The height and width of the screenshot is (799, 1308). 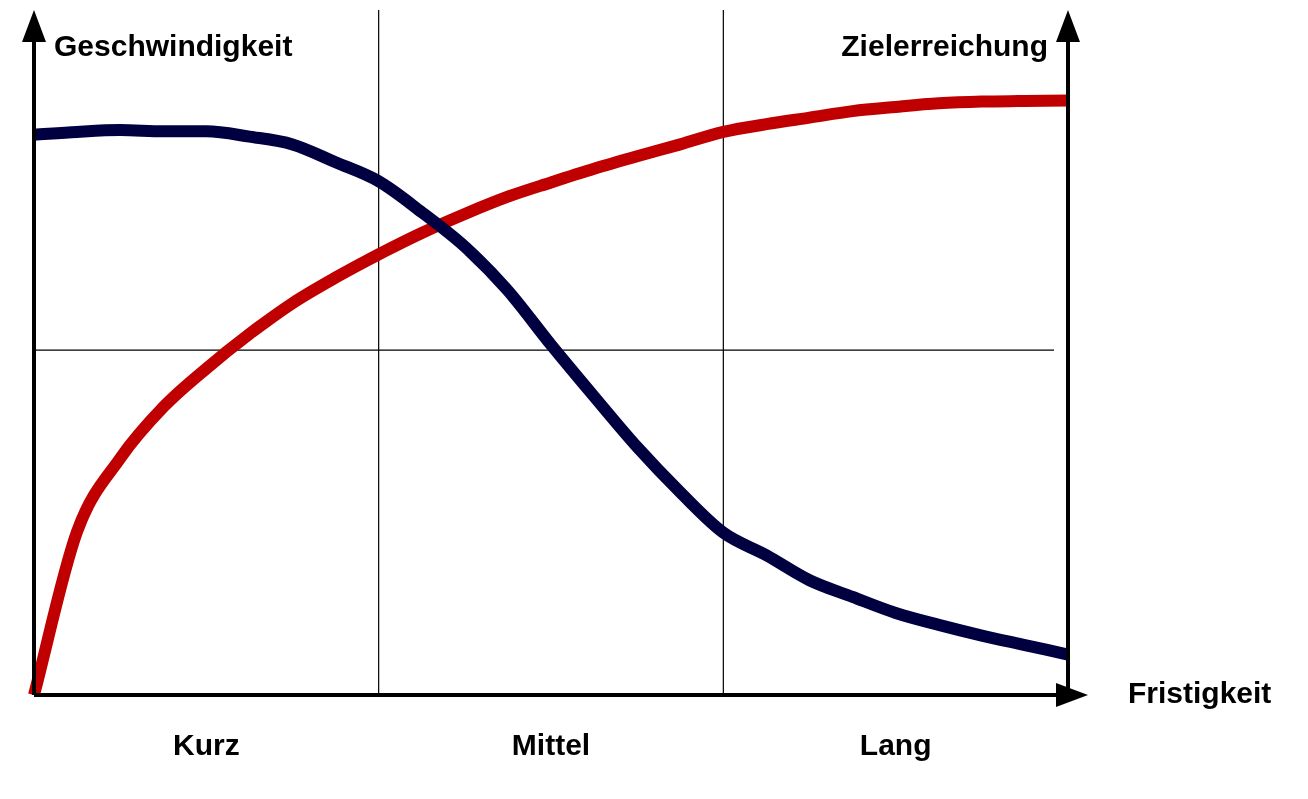 What do you see at coordinates (895, 745) in the screenshot?
I see `x-tick-label: Lang` at bounding box center [895, 745].